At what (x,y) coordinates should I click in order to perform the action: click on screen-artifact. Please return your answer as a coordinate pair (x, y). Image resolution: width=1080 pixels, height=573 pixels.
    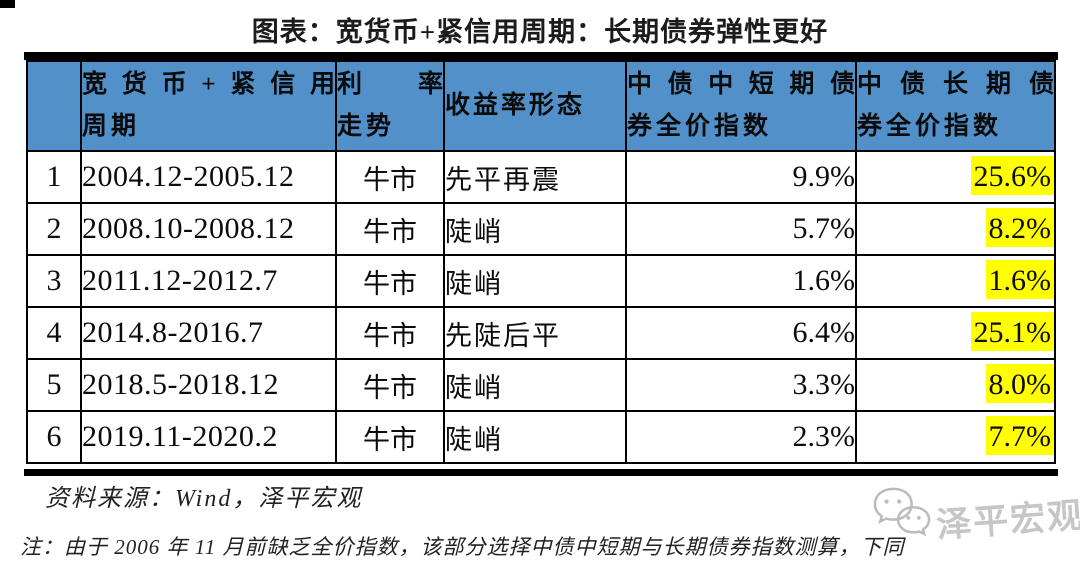
    Looking at the image, I should click on (7, 4).